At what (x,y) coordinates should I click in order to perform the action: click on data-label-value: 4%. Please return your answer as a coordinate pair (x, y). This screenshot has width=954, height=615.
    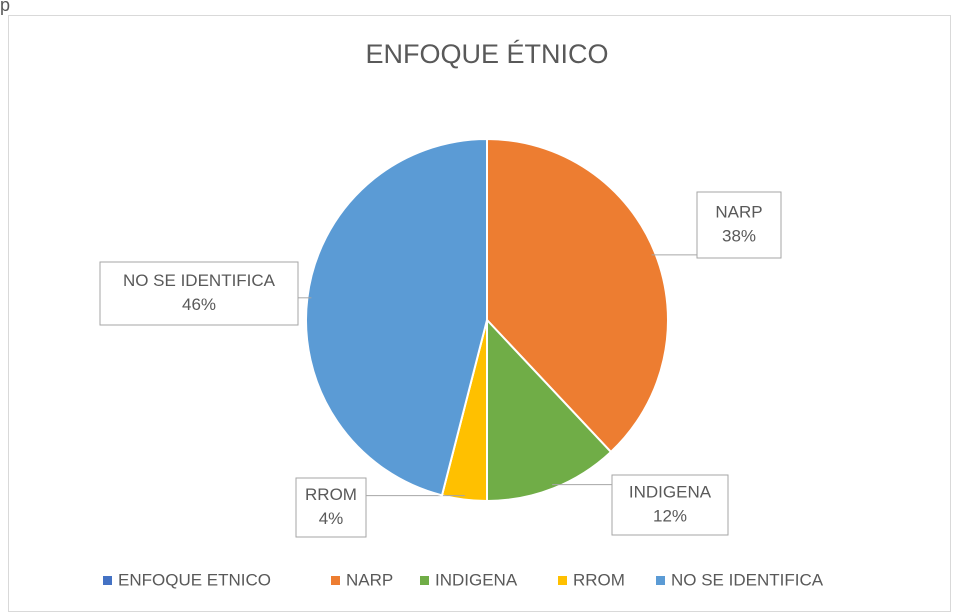
    Looking at the image, I should click on (331, 518).